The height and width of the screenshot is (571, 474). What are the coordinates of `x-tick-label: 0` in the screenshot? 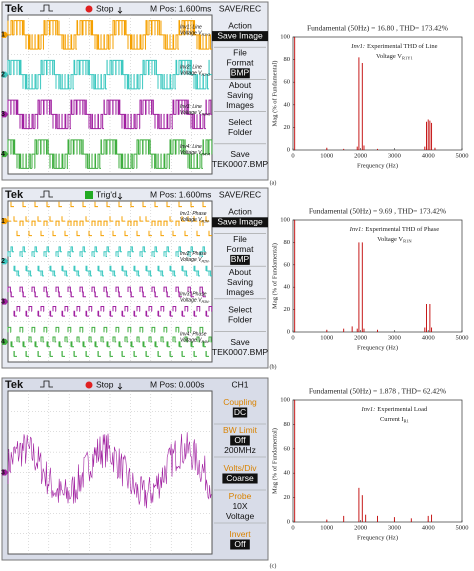 It's located at (292, 337).